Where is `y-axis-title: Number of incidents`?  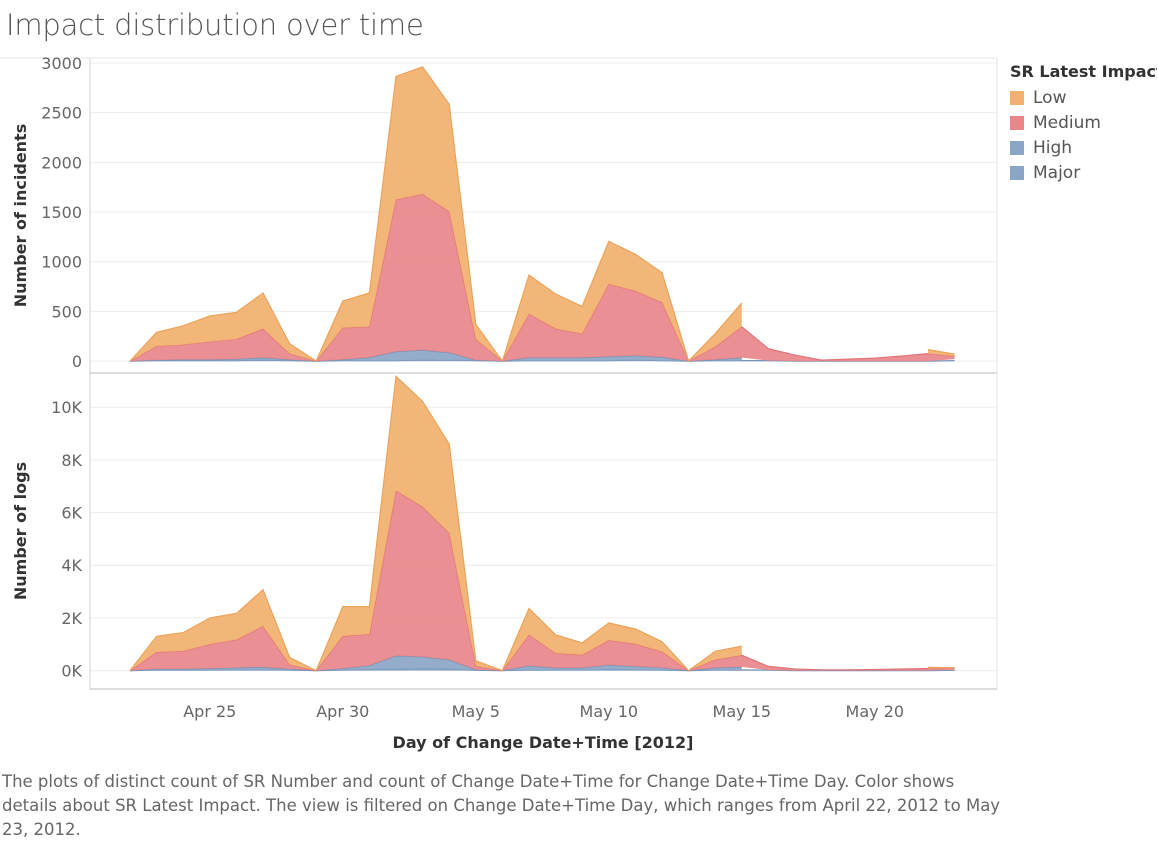
y-axis-title: Number of incidents is located at coordinates (20, 215).